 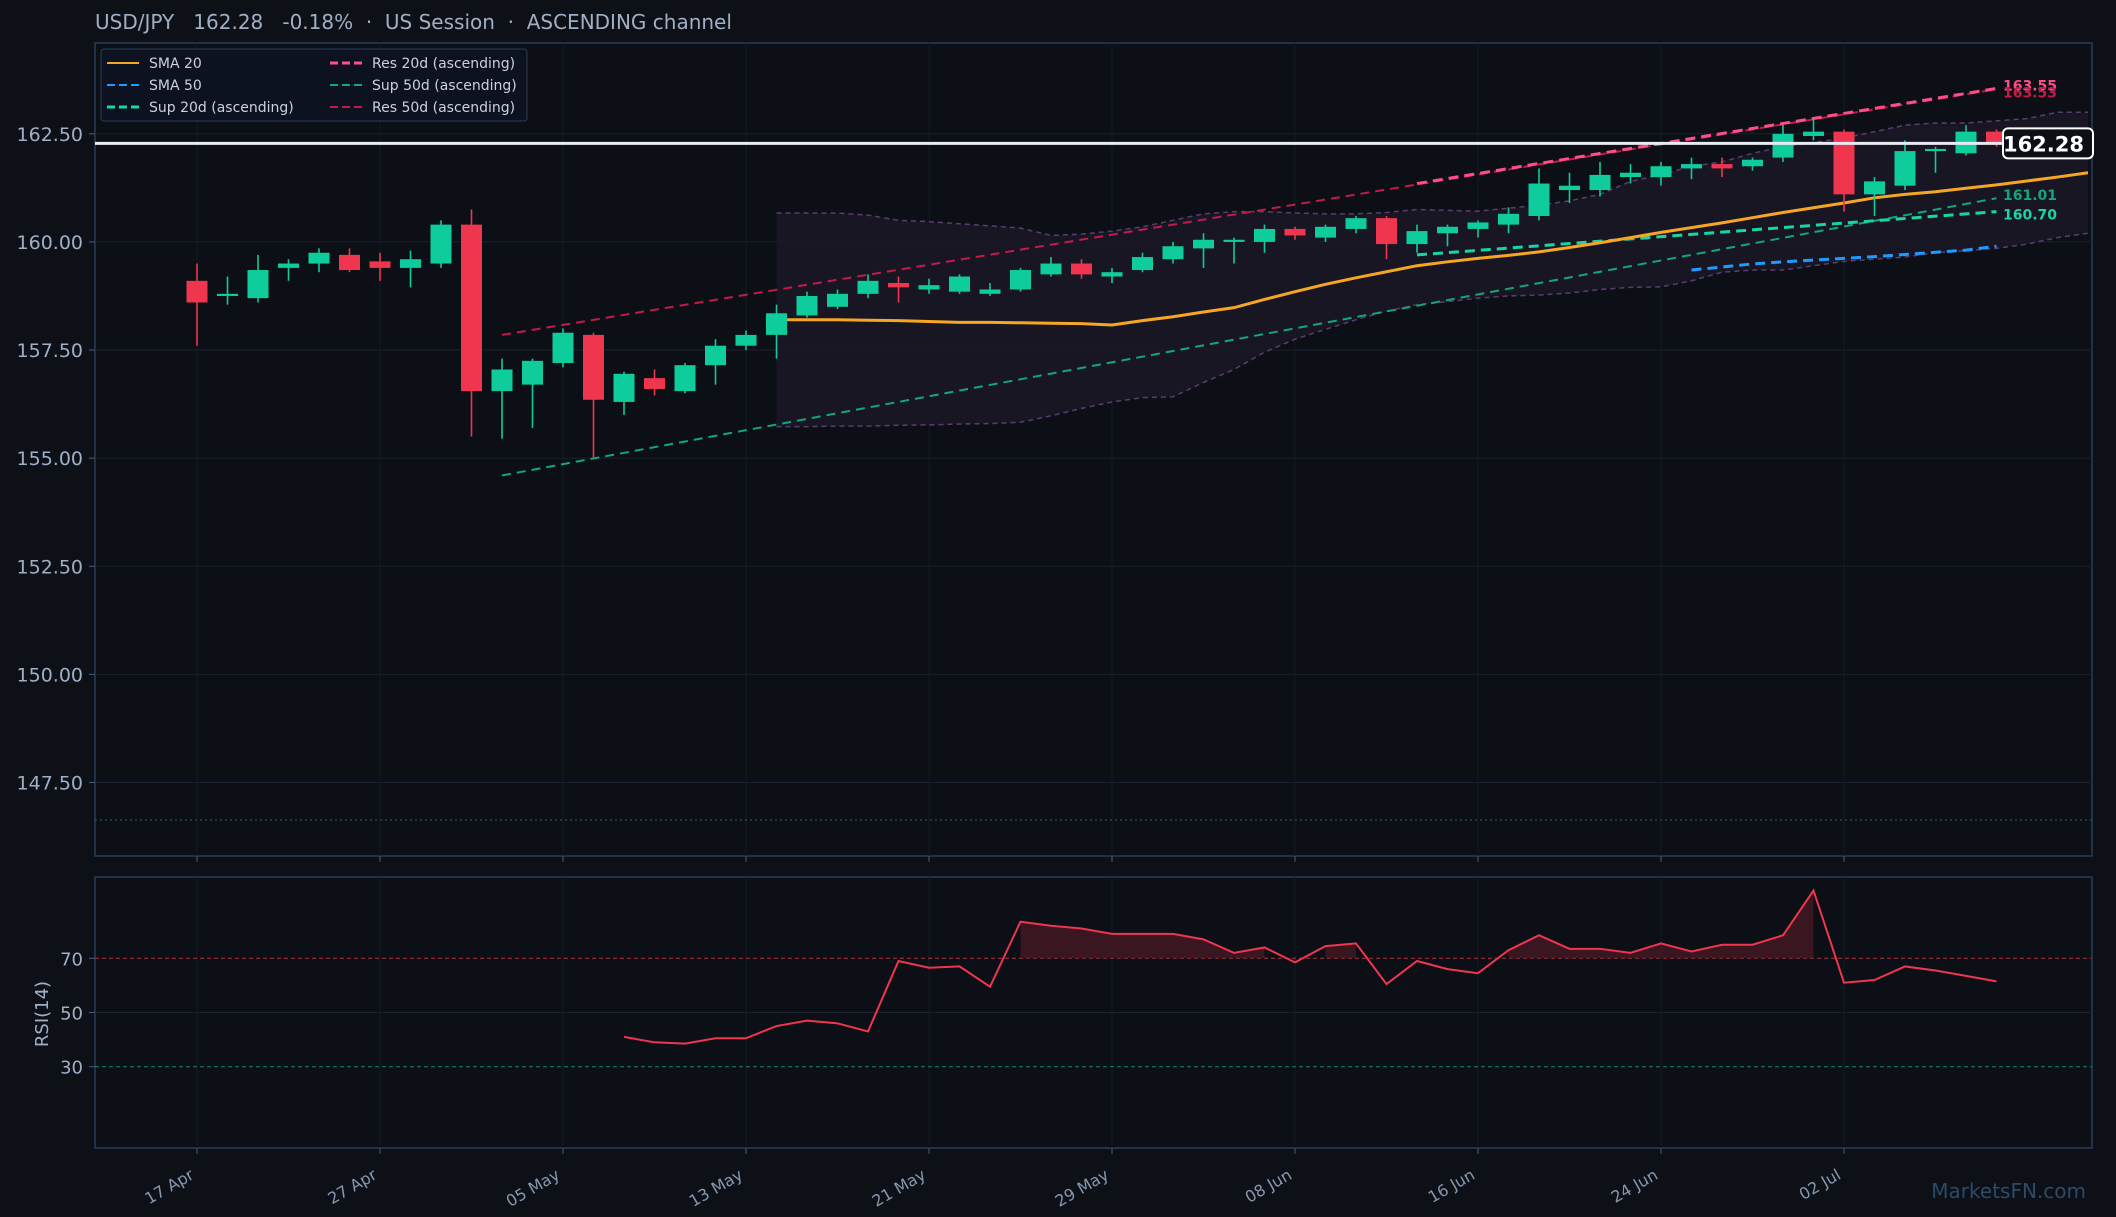 What do you see at coordinates (169, 1186) in the screenshot?
I see `x-tick-label: 17 Apr` at bounding box center [169, 1186].